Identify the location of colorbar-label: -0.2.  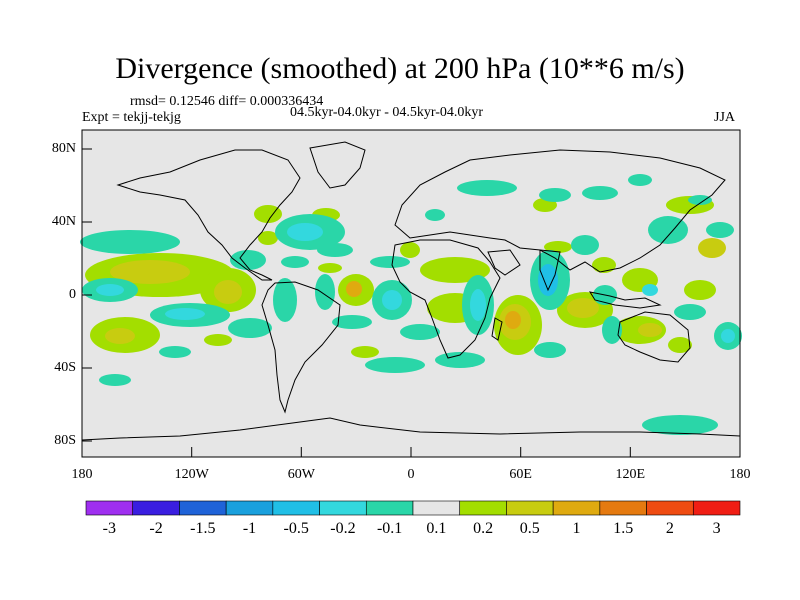
(343, 528).